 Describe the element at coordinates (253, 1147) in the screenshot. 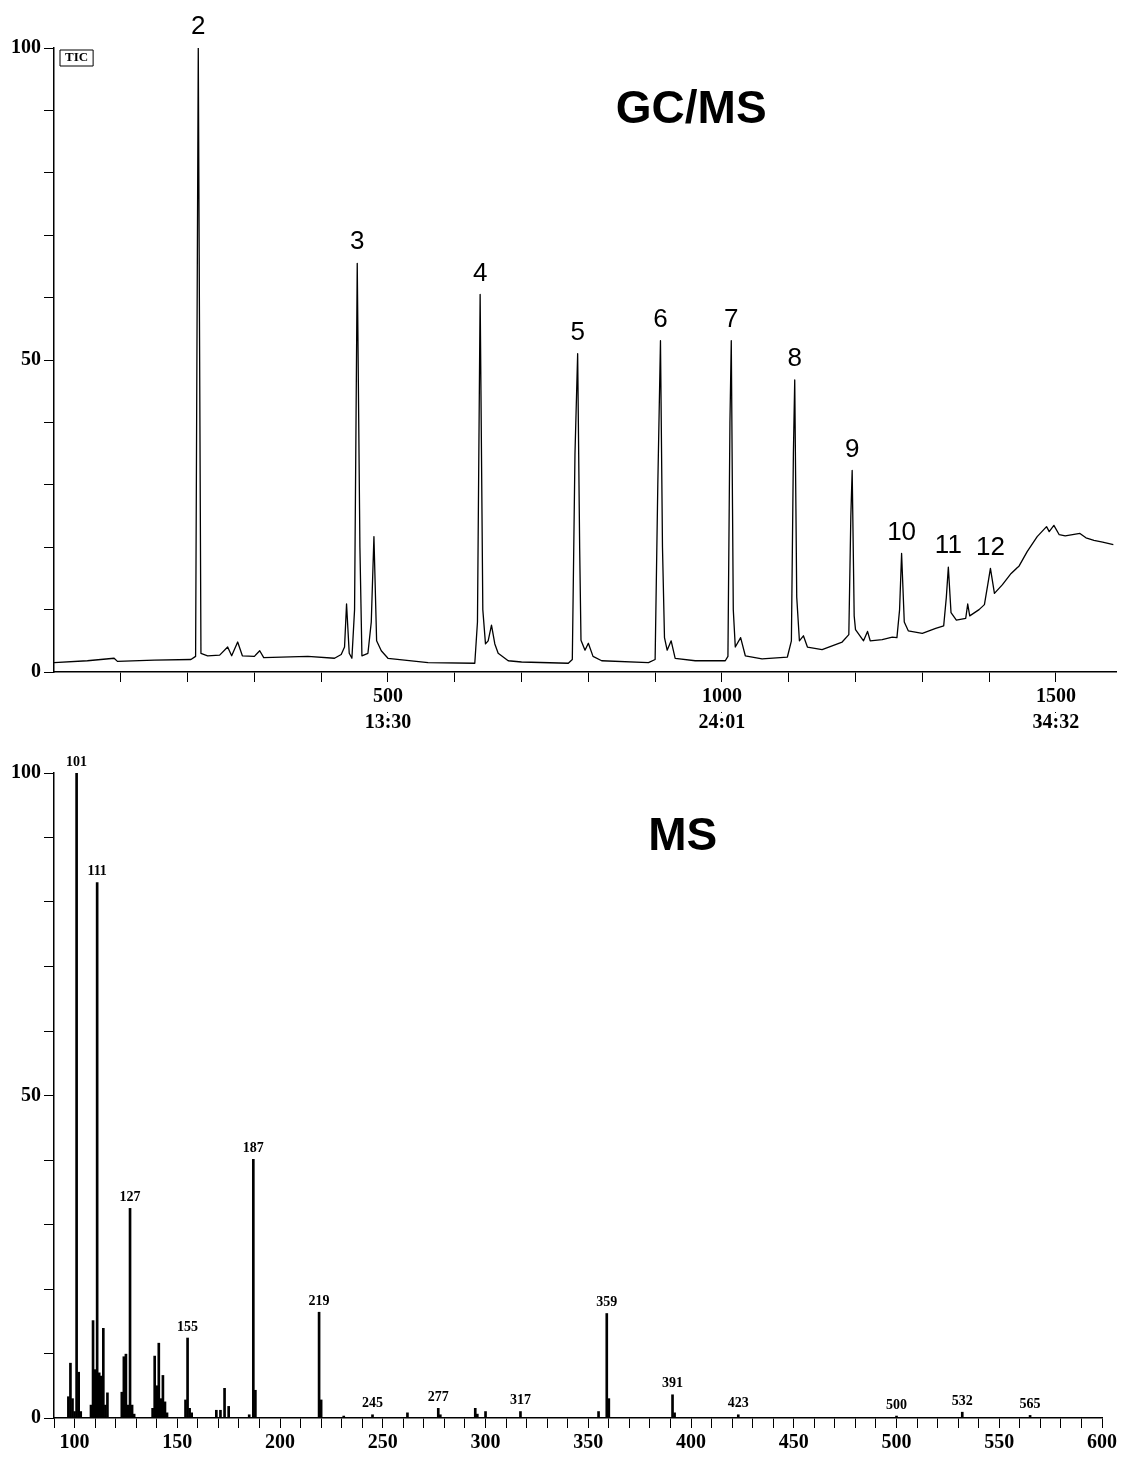

I see `annotation: 187` at that location.